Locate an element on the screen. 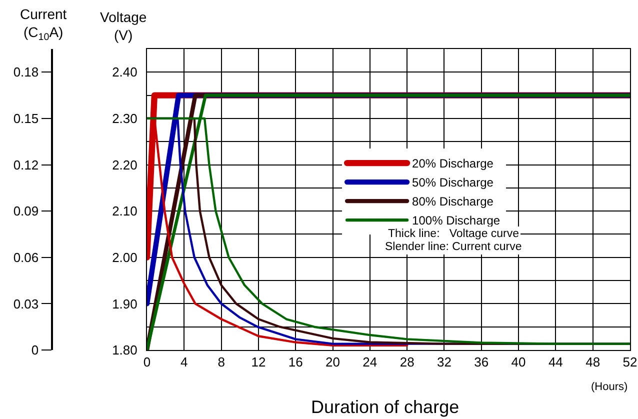 The width and height of the screenshot is (638, 419). x-tick-label: 20 is located at coordinates (333, 362).